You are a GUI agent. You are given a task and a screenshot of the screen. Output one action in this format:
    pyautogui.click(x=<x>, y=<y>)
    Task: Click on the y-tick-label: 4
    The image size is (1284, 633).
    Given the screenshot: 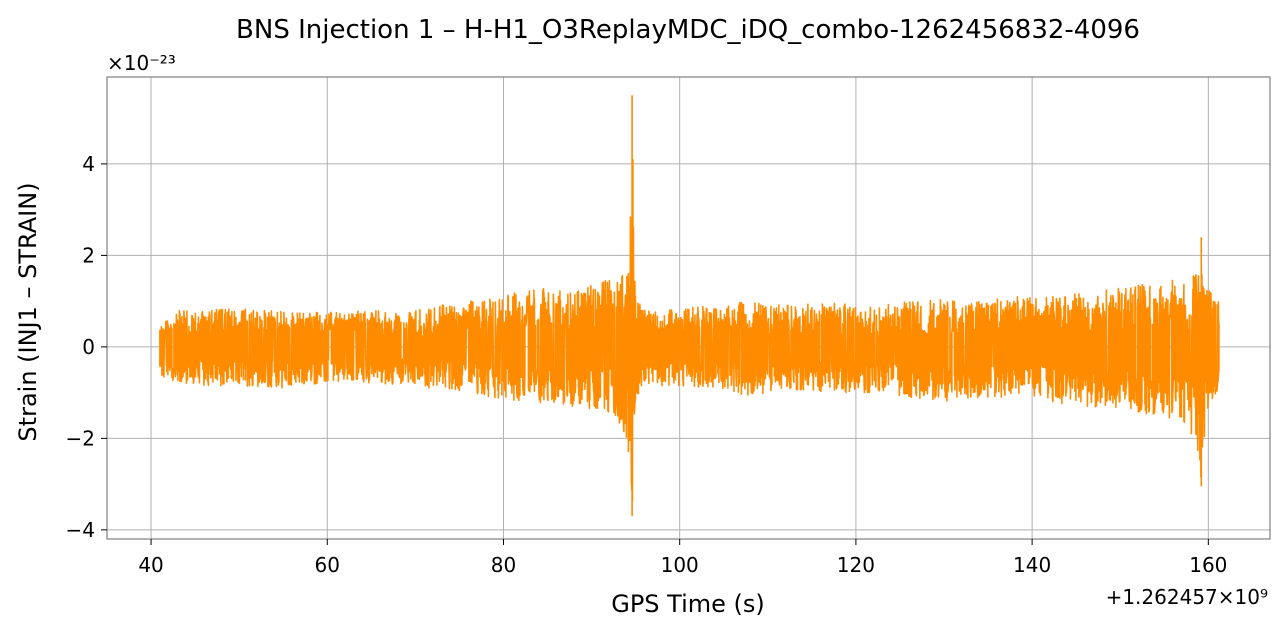 What is the action you would take?
    pyautogui.click(x=88, y=164)
    